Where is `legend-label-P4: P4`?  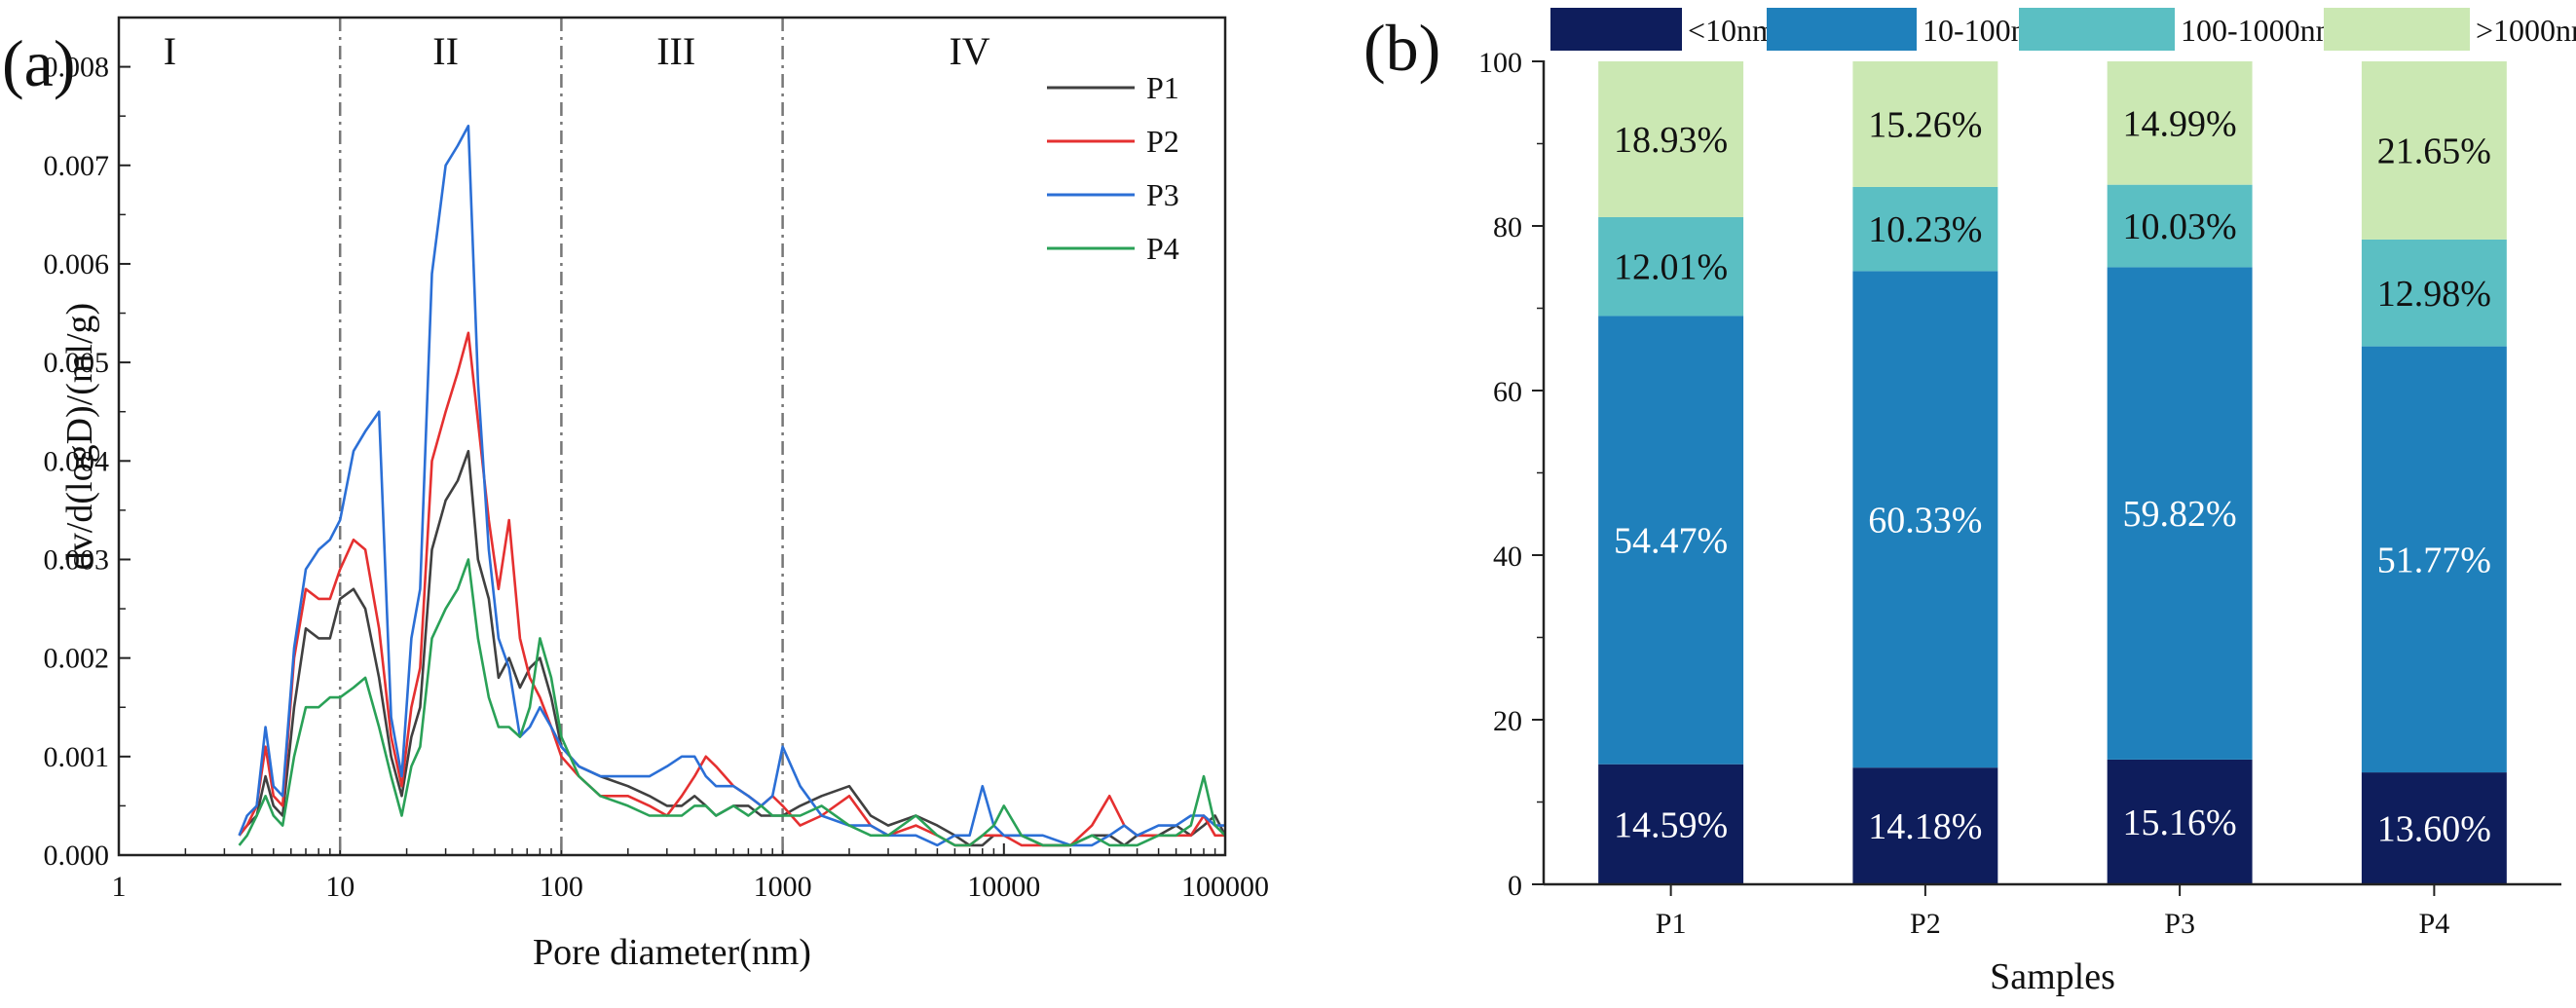 legend-label-P4: P4 is located at coordinates (1162, 248).